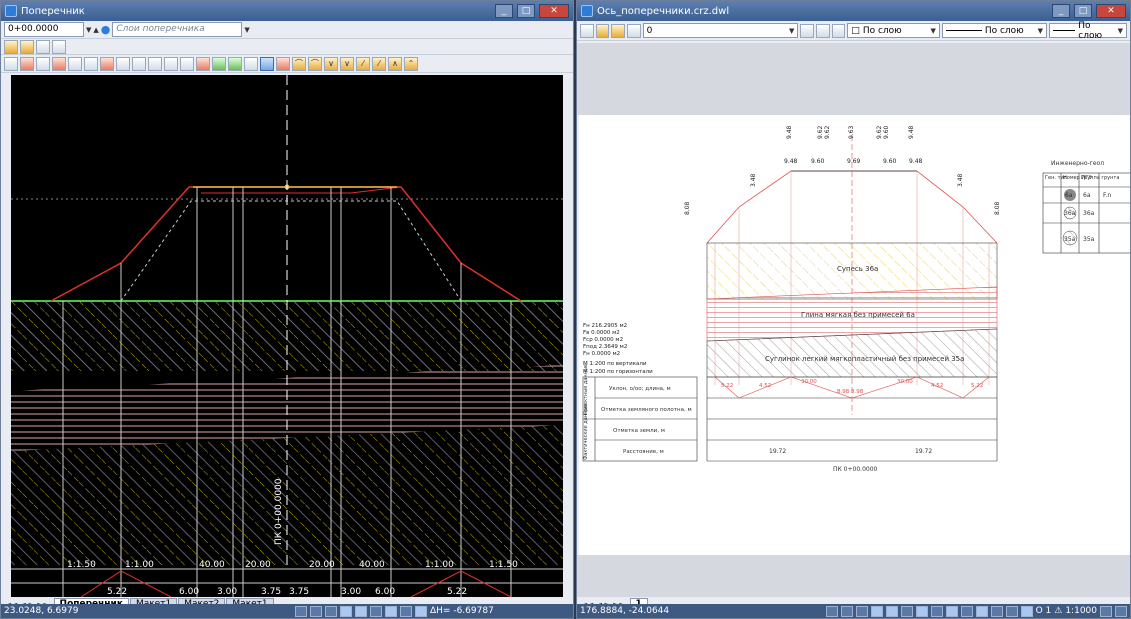 This screenshot has width=1131, height=619. What do you see at coordinates (1081, 611) in the screenshot?
I see `annotation-scale: 1:1000` at bounding box center [1081, 611].